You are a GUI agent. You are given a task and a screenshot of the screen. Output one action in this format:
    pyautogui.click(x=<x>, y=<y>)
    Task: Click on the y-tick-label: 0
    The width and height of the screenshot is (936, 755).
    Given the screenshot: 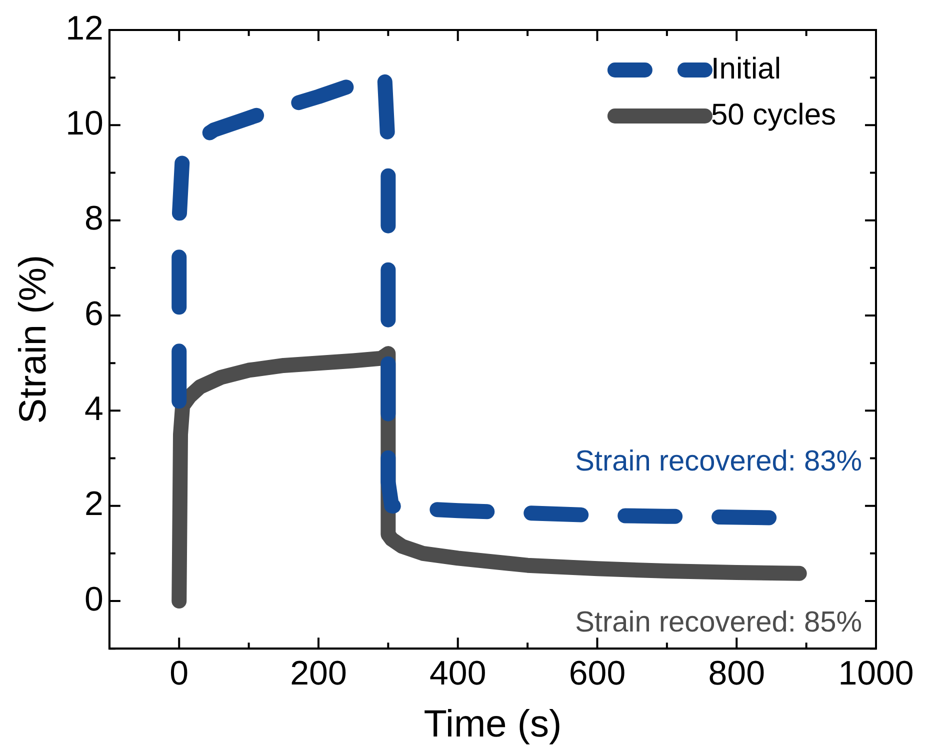 What is the action you would take?
    pyautogui.click(x=94, y=599)
    